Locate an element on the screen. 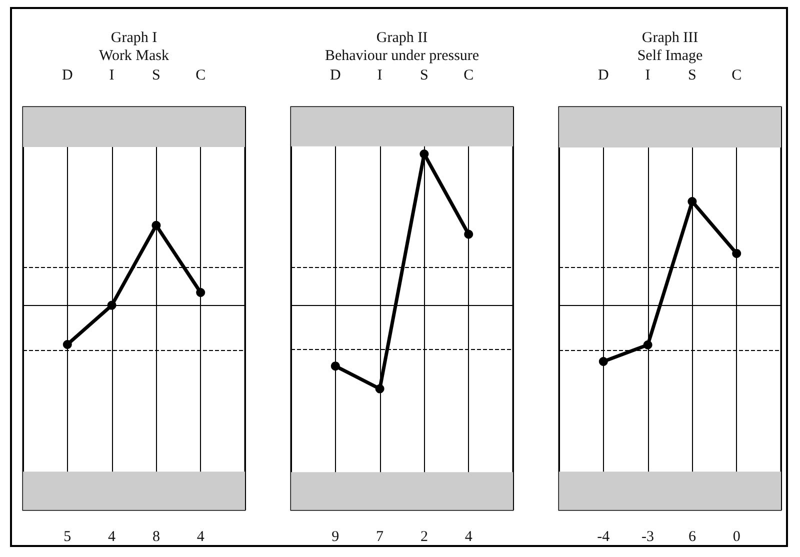  text: 5 is located at coordinates (68, 537).